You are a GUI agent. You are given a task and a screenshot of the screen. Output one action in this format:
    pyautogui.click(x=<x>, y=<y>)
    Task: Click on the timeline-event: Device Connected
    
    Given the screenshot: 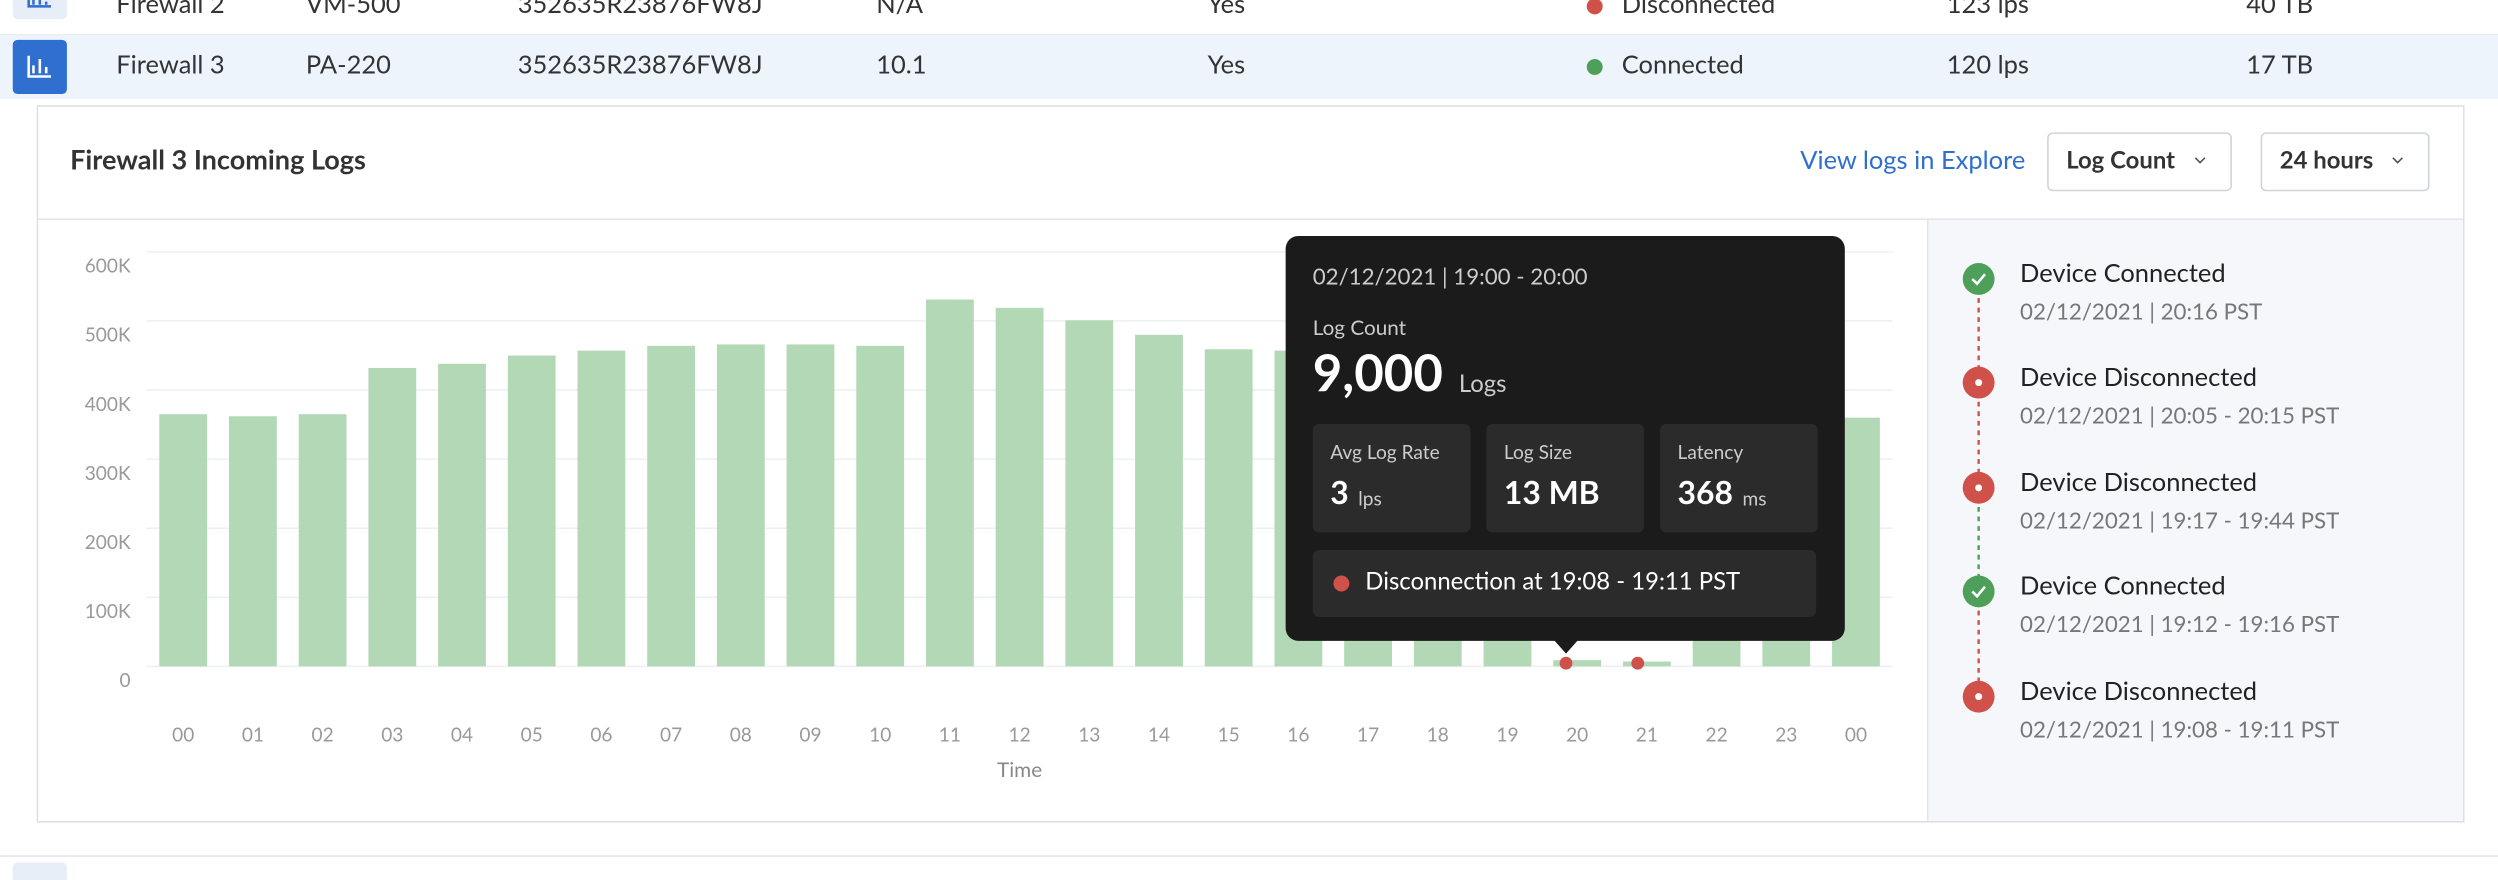 What is the action you would take?
    pyautogui.click(x=2123, y=586)
    